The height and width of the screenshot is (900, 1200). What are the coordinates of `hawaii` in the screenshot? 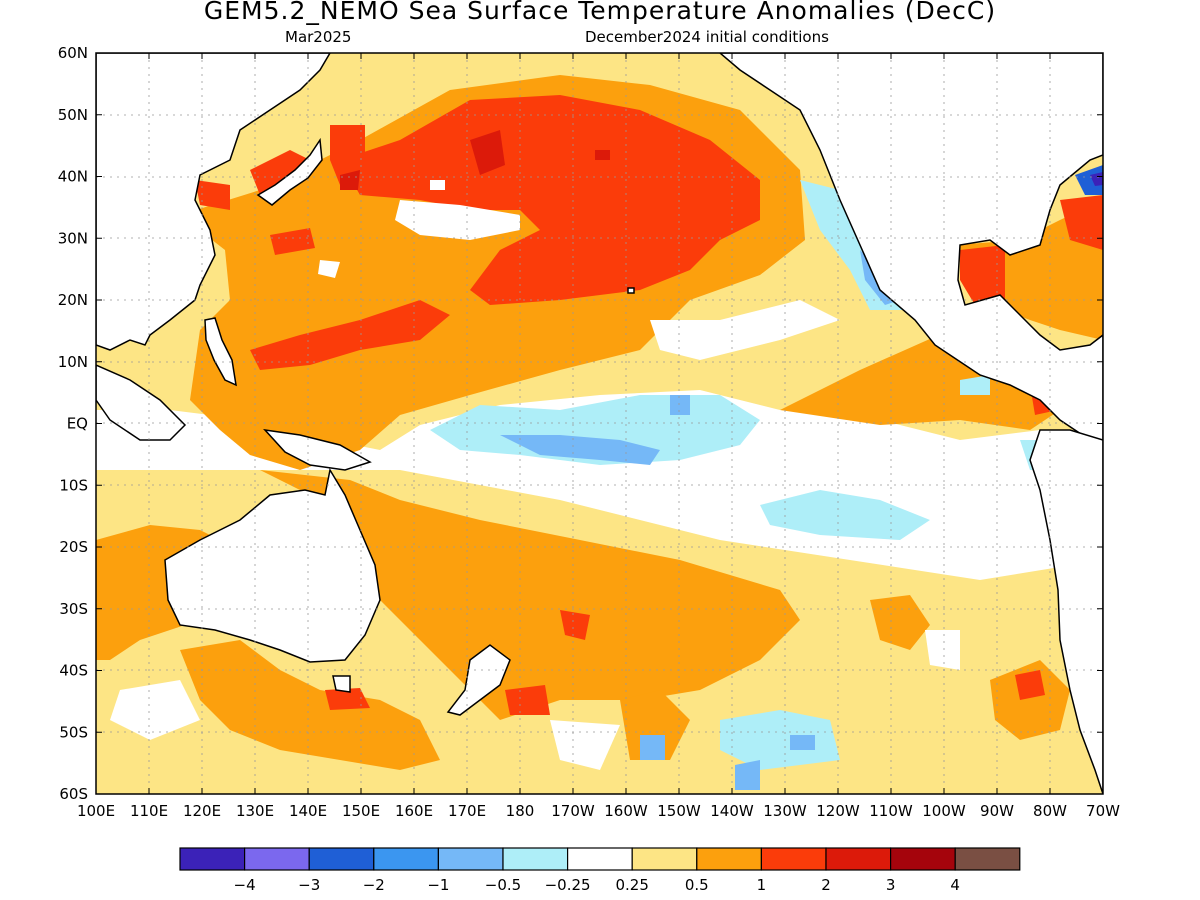 It's located at (631, 290).